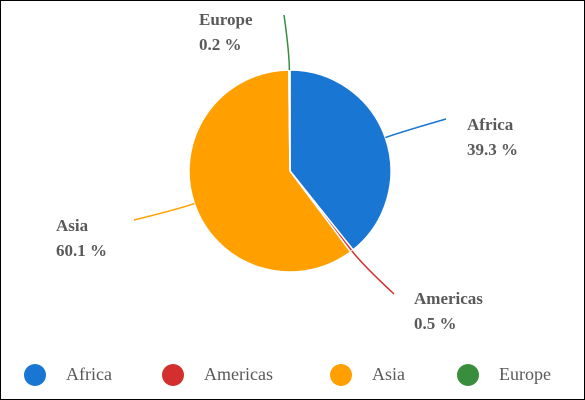 The image size is (585, 400). Describe the element at coordinates (238, 374) in the screenshot. I see `legend-label: Americas` at that location.